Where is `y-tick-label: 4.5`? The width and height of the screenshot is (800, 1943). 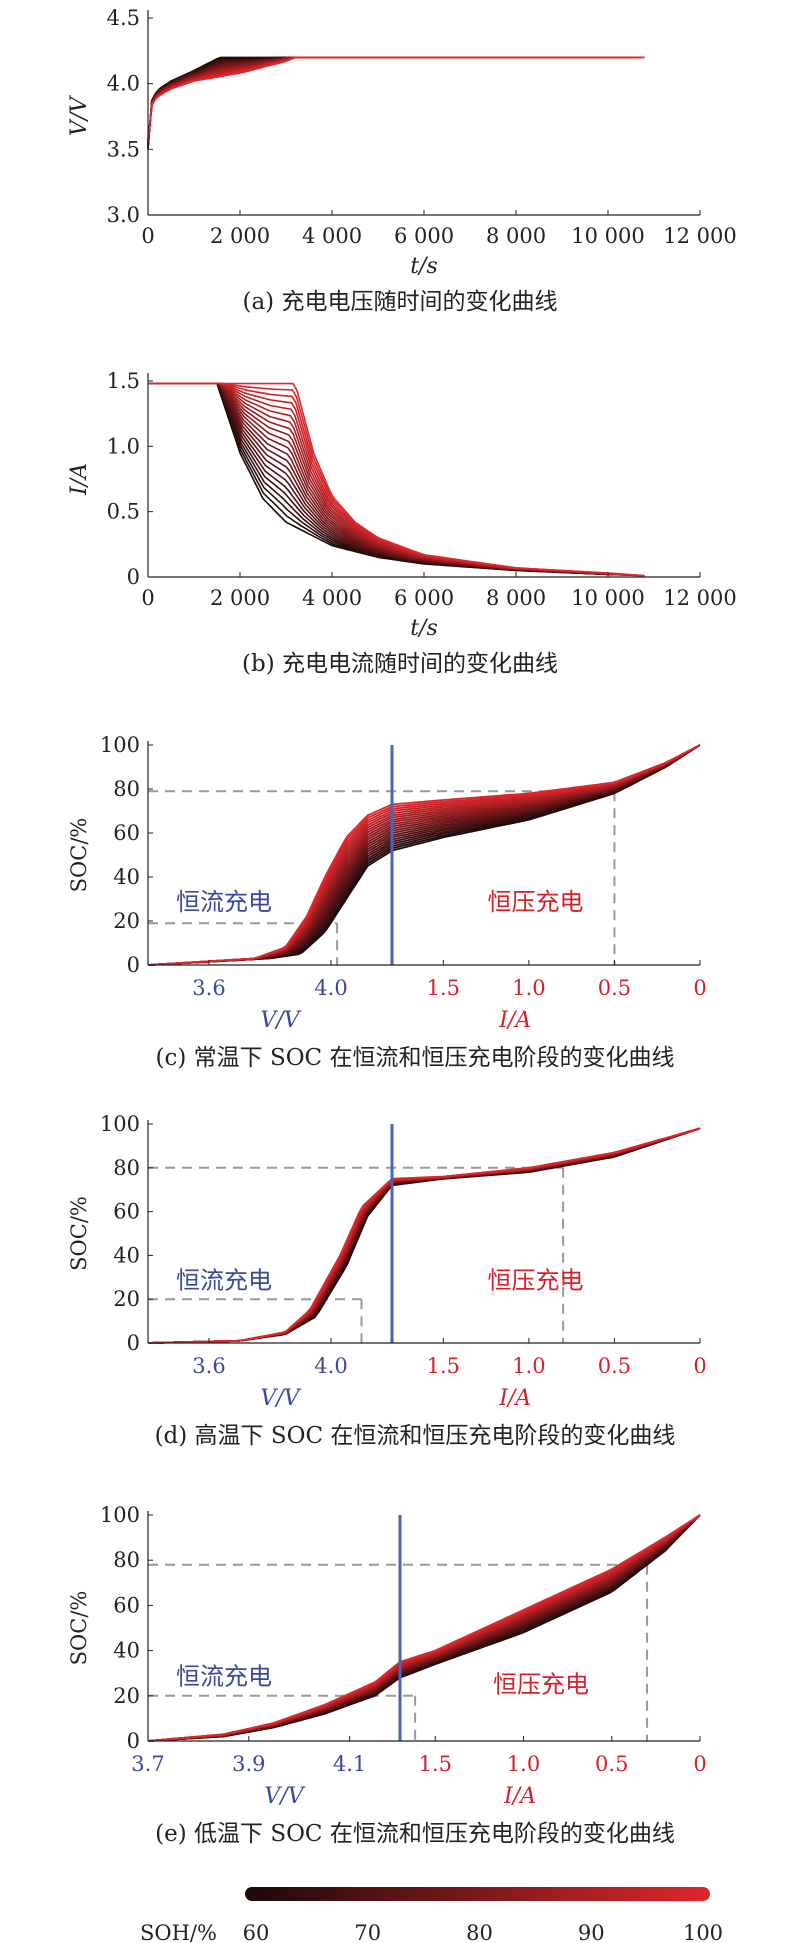 y-tick-label: 4.5 is located at coordinates (123, 18).